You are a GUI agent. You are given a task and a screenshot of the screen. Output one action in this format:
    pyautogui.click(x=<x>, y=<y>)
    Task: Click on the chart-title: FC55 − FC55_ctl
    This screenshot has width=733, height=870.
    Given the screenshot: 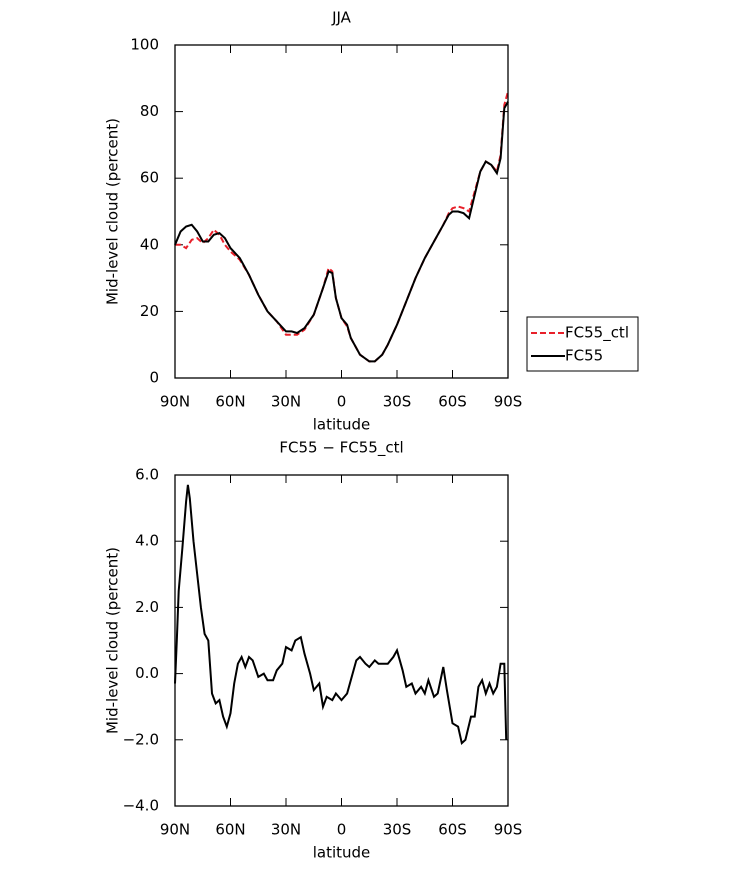 What is the action you would take?
    pyautogui.click(x=341, y=448)
    